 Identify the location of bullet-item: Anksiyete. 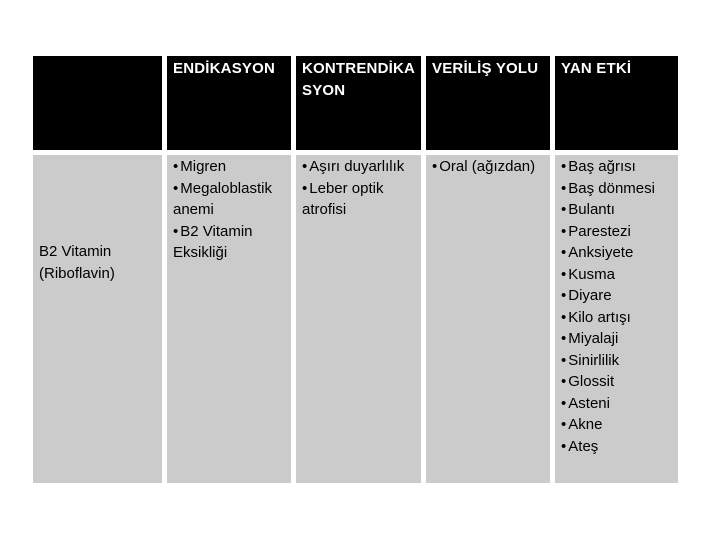
(617, 253).